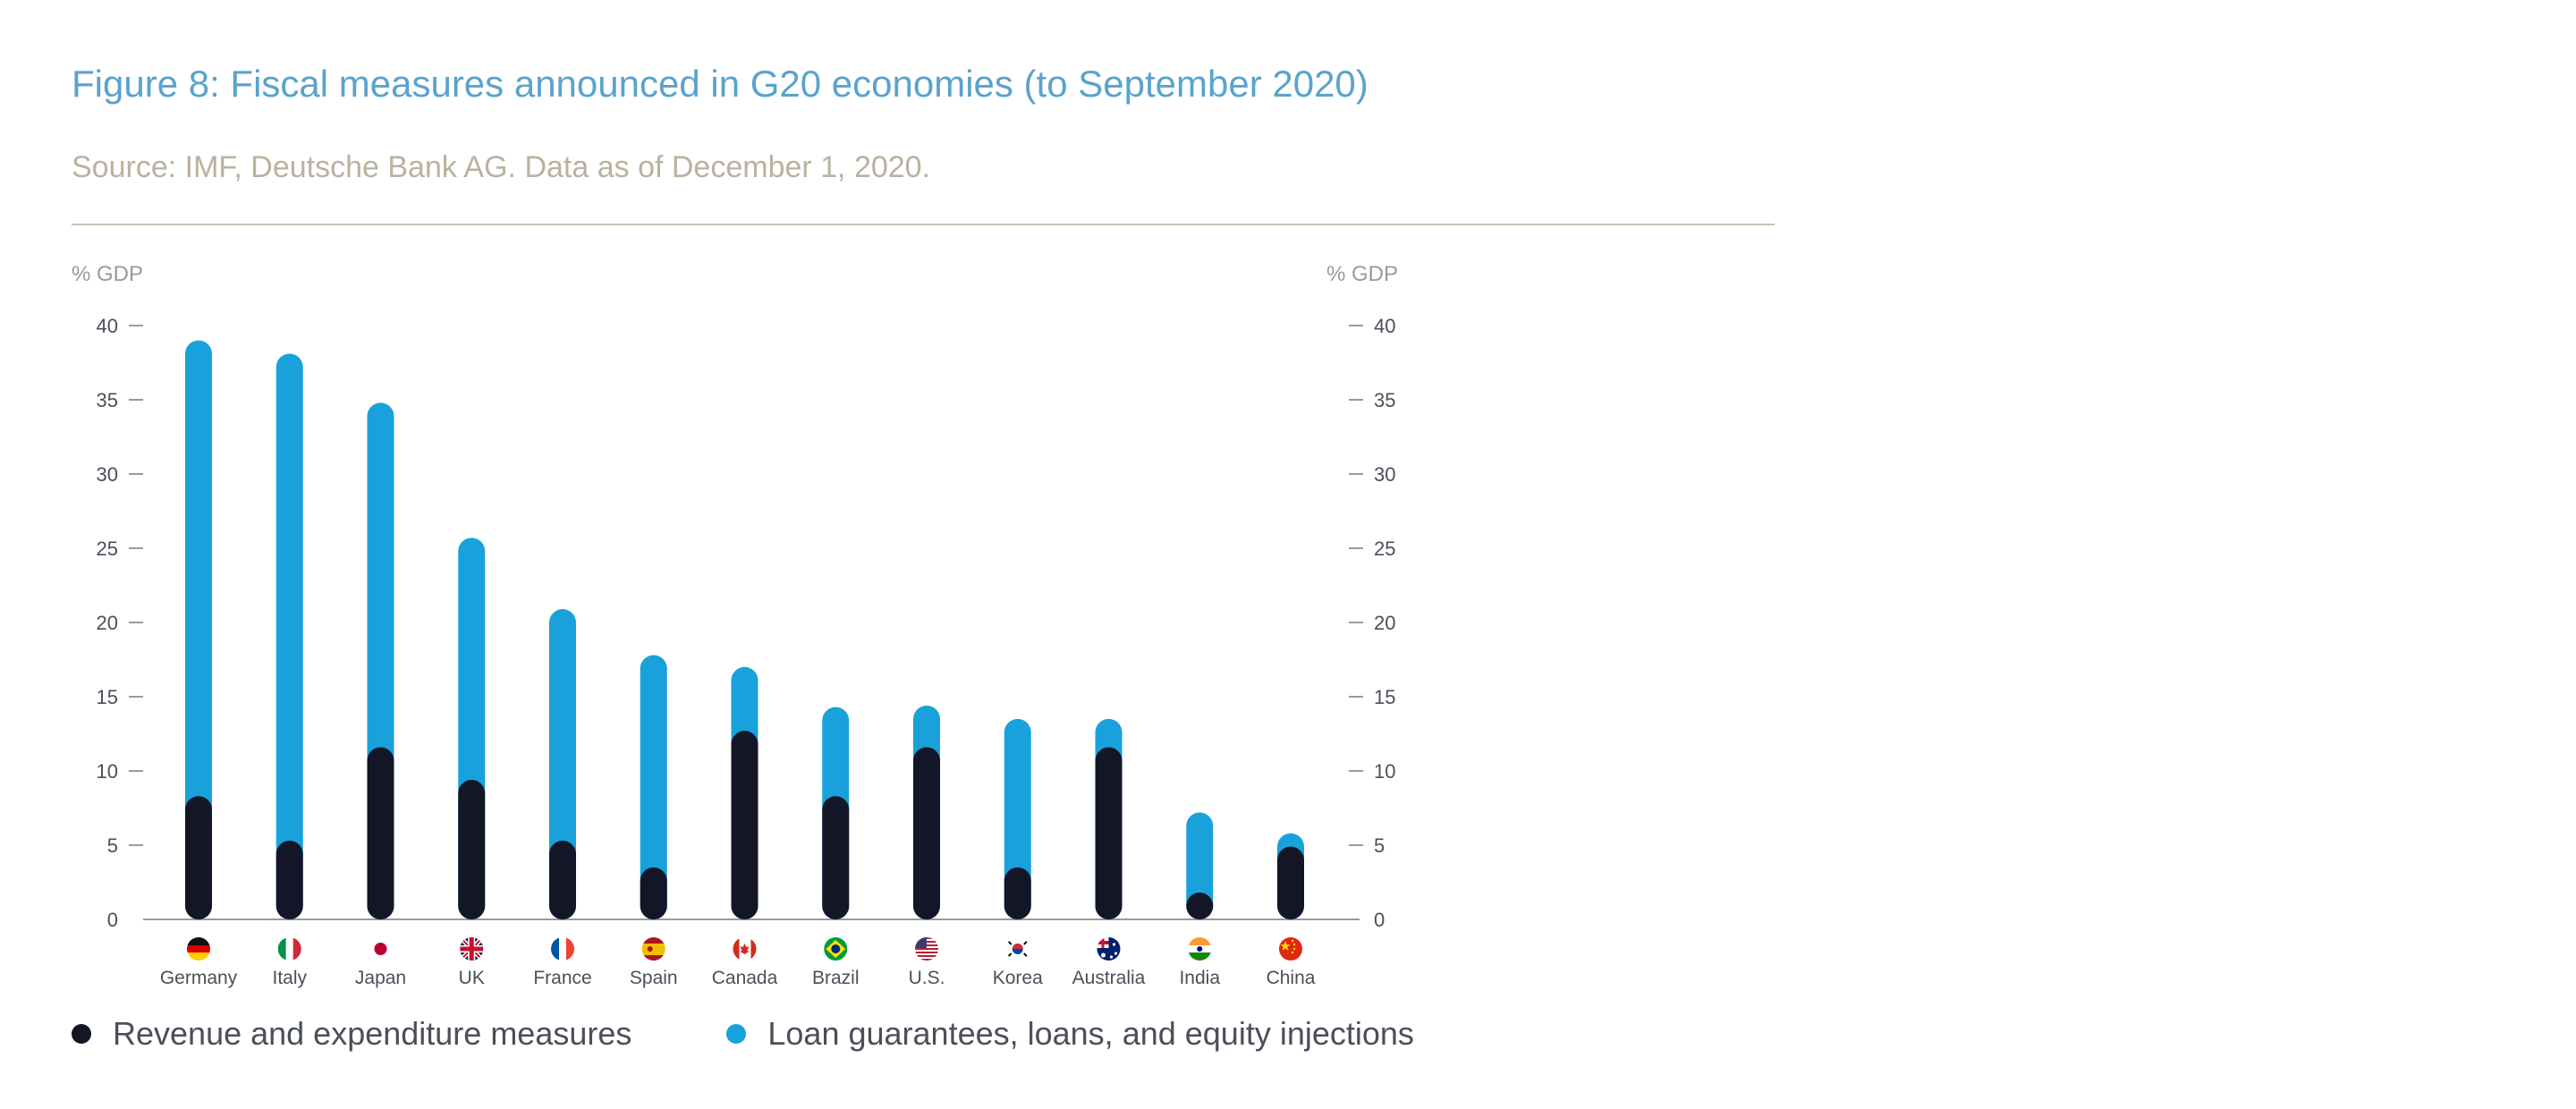 This screenshot has height=1109, width=2576. I want to click on bar-revenue-italy, so click(289, 880).